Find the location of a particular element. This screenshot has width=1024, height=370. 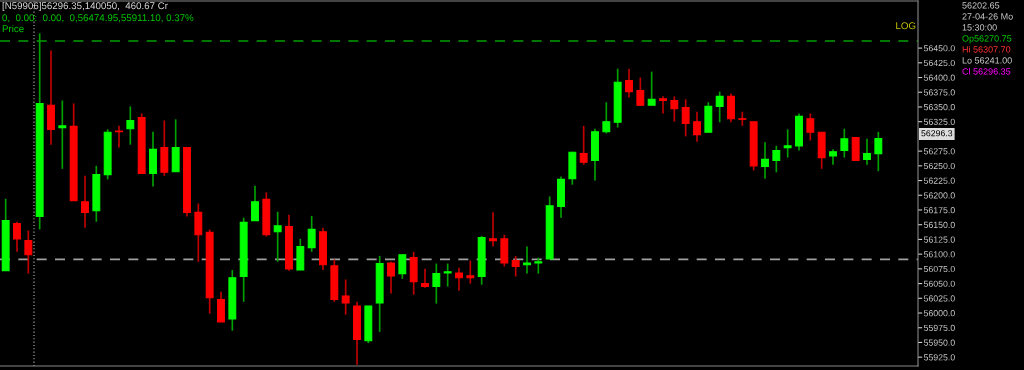

y-tick-label: 56000.0 is located at coordinates (939, 313).